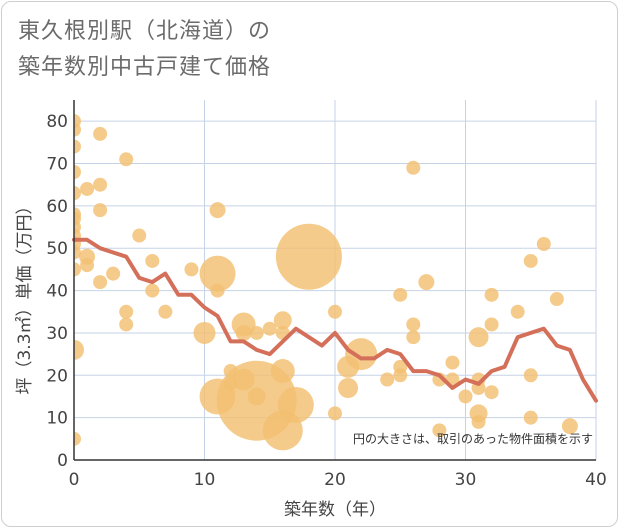 This screenshot has width=621, height=530. Describe the element at coordinates (335, 510) in the screenshot. I see `x-axis-label: 築年数（年）` at that location.